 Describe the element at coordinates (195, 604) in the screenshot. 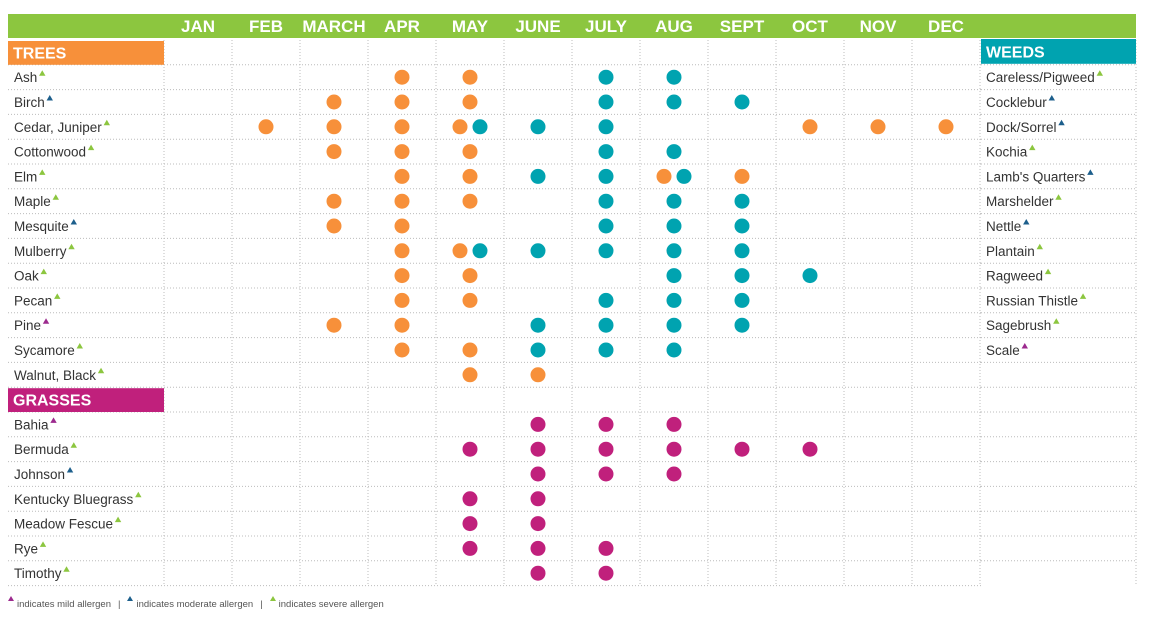

I see `legend-moderate-text: indicates moderate allergen` at that location.